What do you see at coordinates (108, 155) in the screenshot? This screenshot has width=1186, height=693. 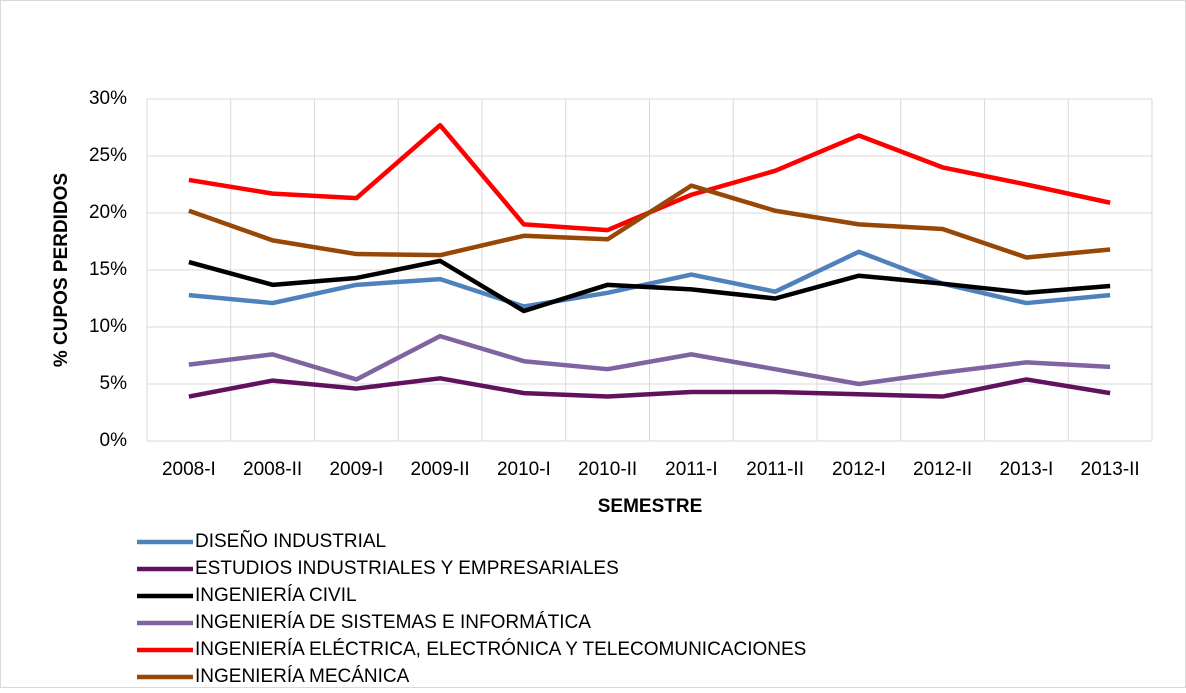 I see `y-tick-label: 25%` at bounding box center [108, 155].